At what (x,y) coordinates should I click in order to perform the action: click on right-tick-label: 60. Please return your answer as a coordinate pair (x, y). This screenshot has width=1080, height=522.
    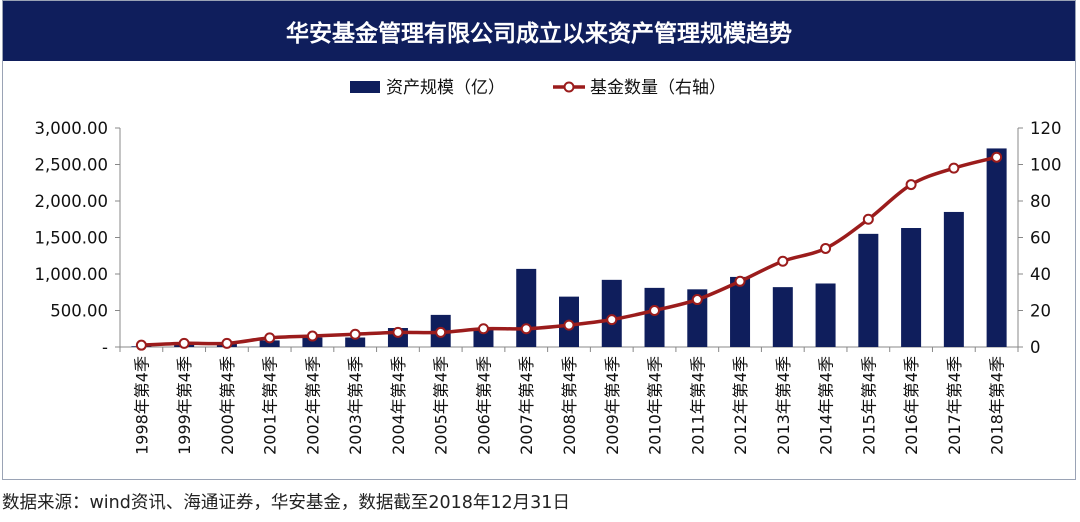
    Looking at the image, I should click on (1040, 238).